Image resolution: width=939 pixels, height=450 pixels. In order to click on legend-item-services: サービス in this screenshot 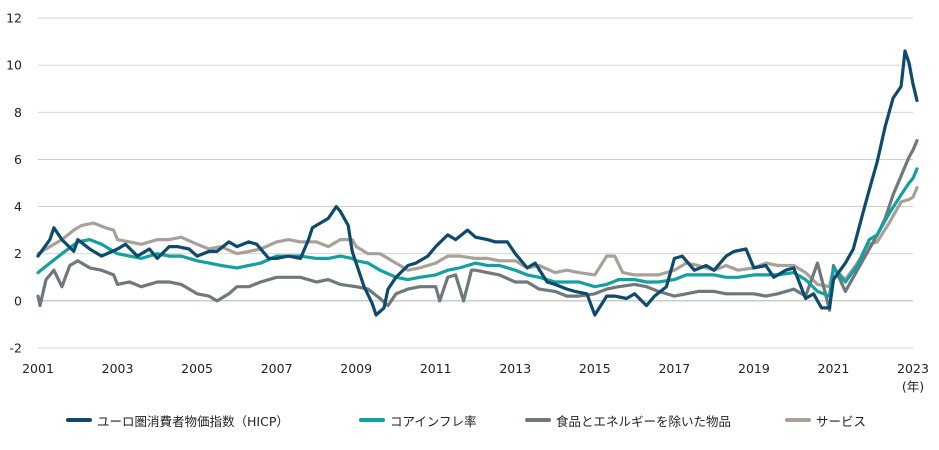, I will do `click(825, 420)`.